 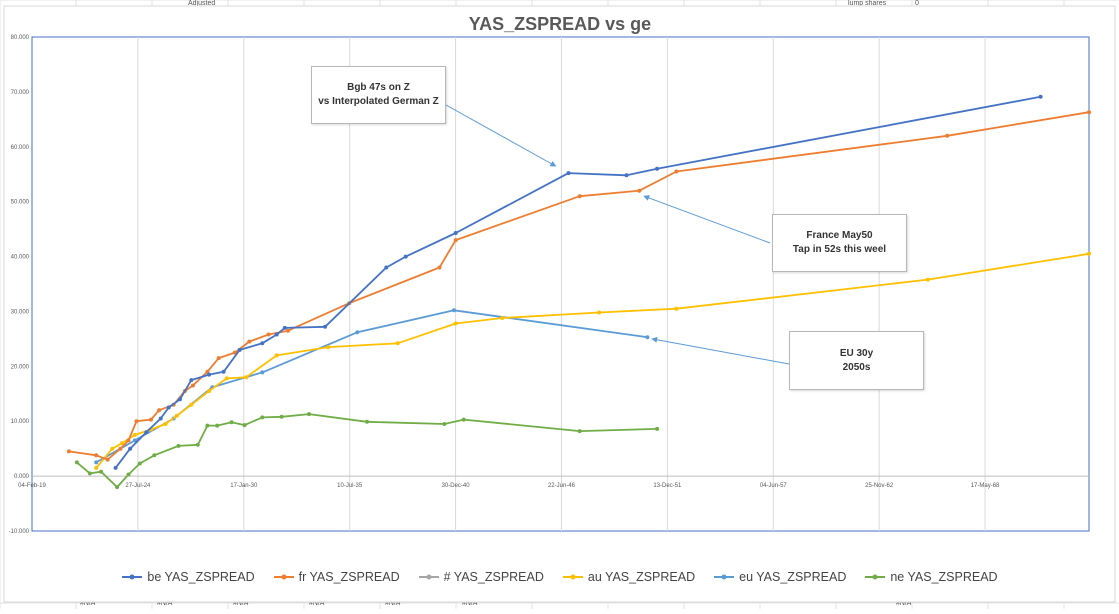 What do you see at coordinates (456, 486) in the screenshot?
I see `x-tick-label: 30-Dec-40` at bounding box center [456, 486].